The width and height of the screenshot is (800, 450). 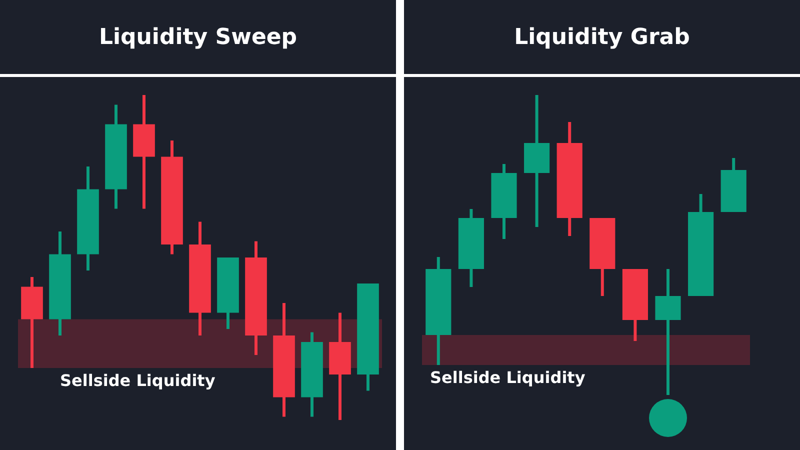 What do you see at coordinates (602, 38) in the screenshot?
I see `chart-title: Liquidity Grab` at bounding box center [602, 38].